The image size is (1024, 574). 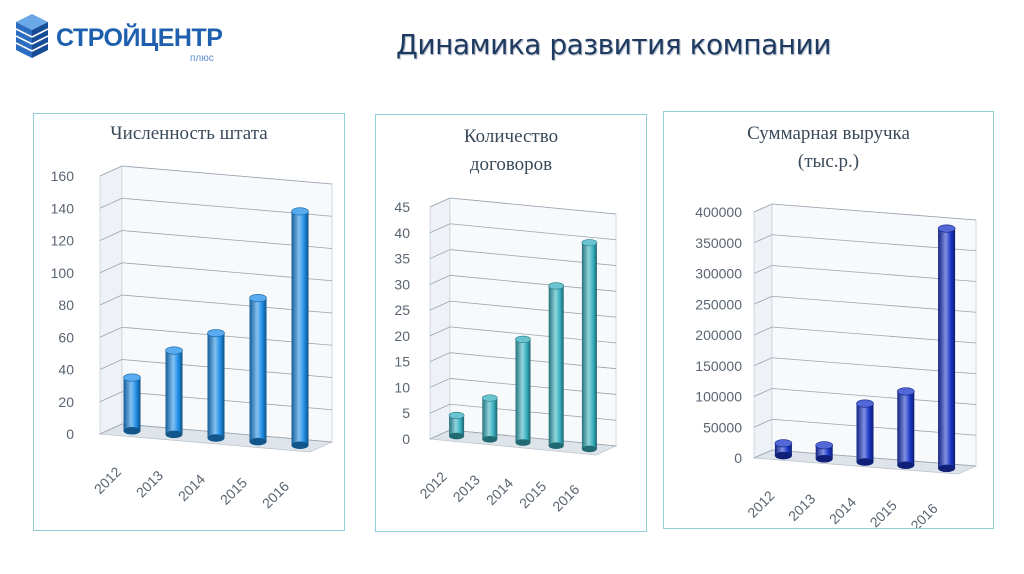 I want to click on chart-title-line: Количество, so click(x=511, y=136).